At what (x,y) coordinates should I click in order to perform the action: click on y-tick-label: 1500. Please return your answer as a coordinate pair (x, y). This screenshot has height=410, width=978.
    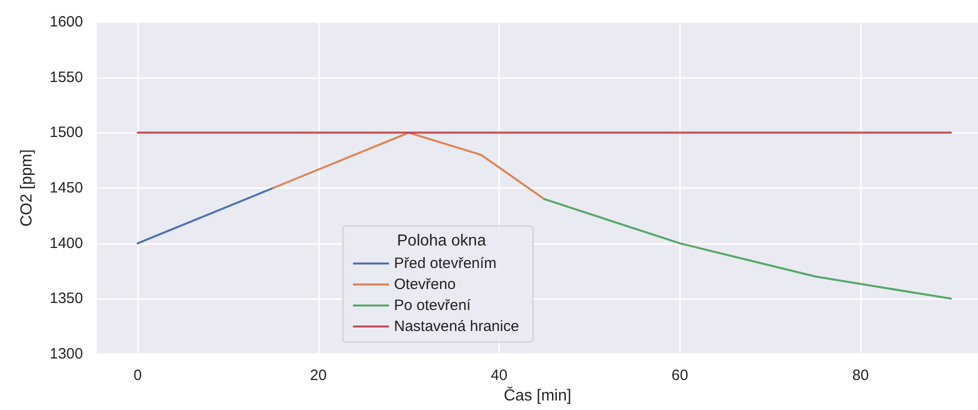
    Looking at the image, I should click on (66, 133).